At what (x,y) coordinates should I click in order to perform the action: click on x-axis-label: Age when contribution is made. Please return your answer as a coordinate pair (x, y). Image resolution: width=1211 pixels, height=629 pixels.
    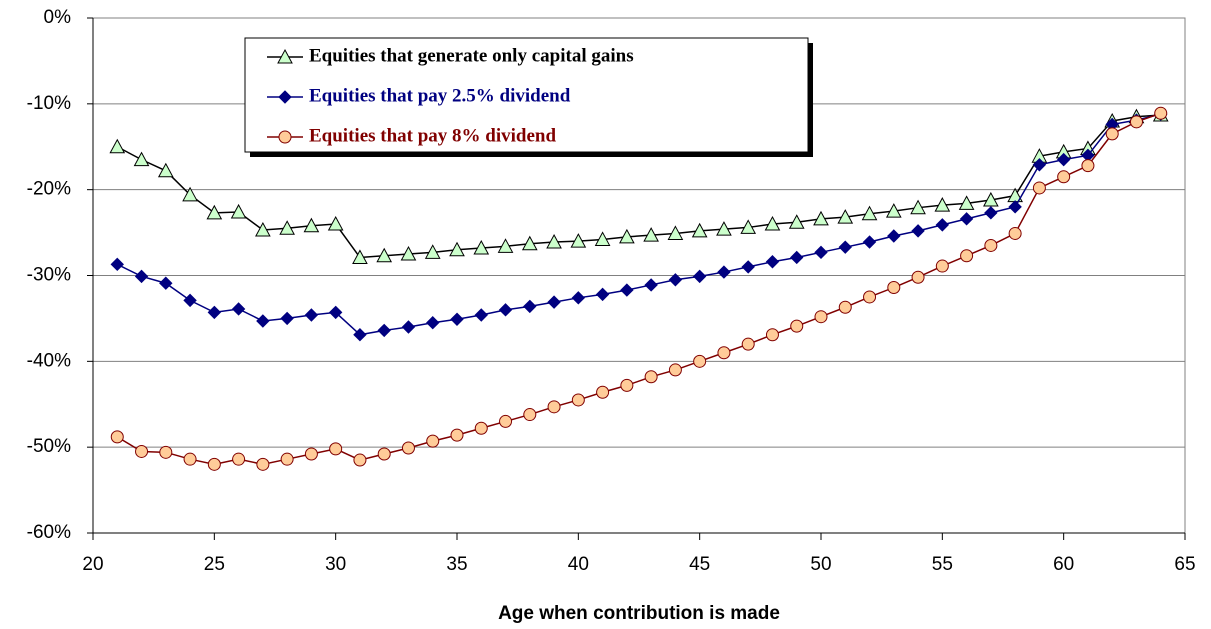
    Looking at the image, I should click on (639, 613).